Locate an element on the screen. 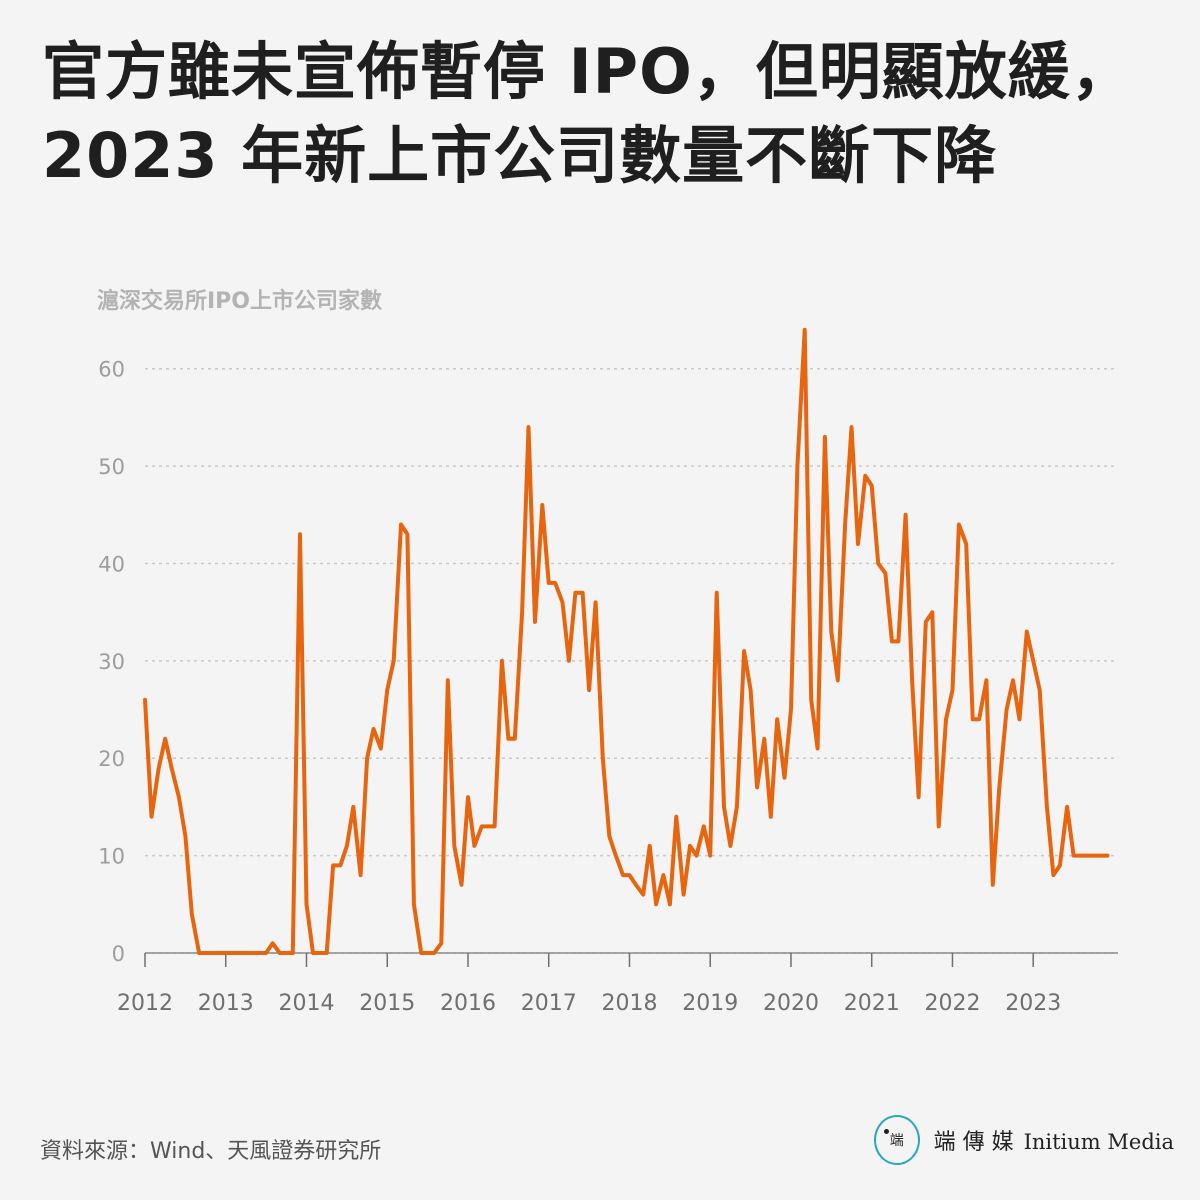 The width and height of the screenshot is (1200, 1200). y-tick-10: 10 is located at coordinates (111, 857).